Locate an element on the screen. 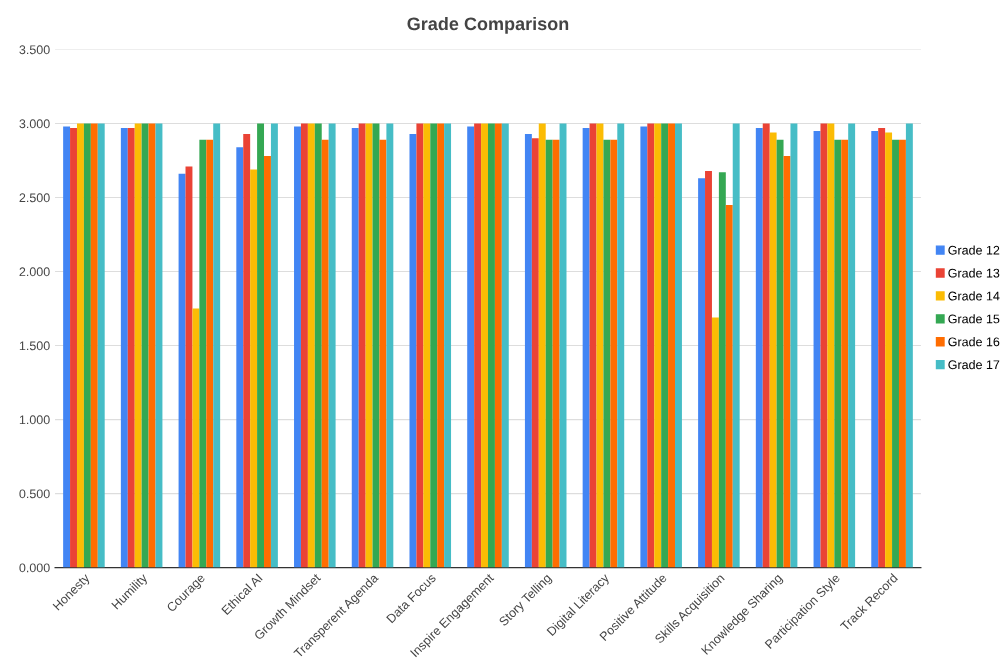 The image size is (1001, 660). legend-label: Grade 14 is located at coordinates (974, 296).